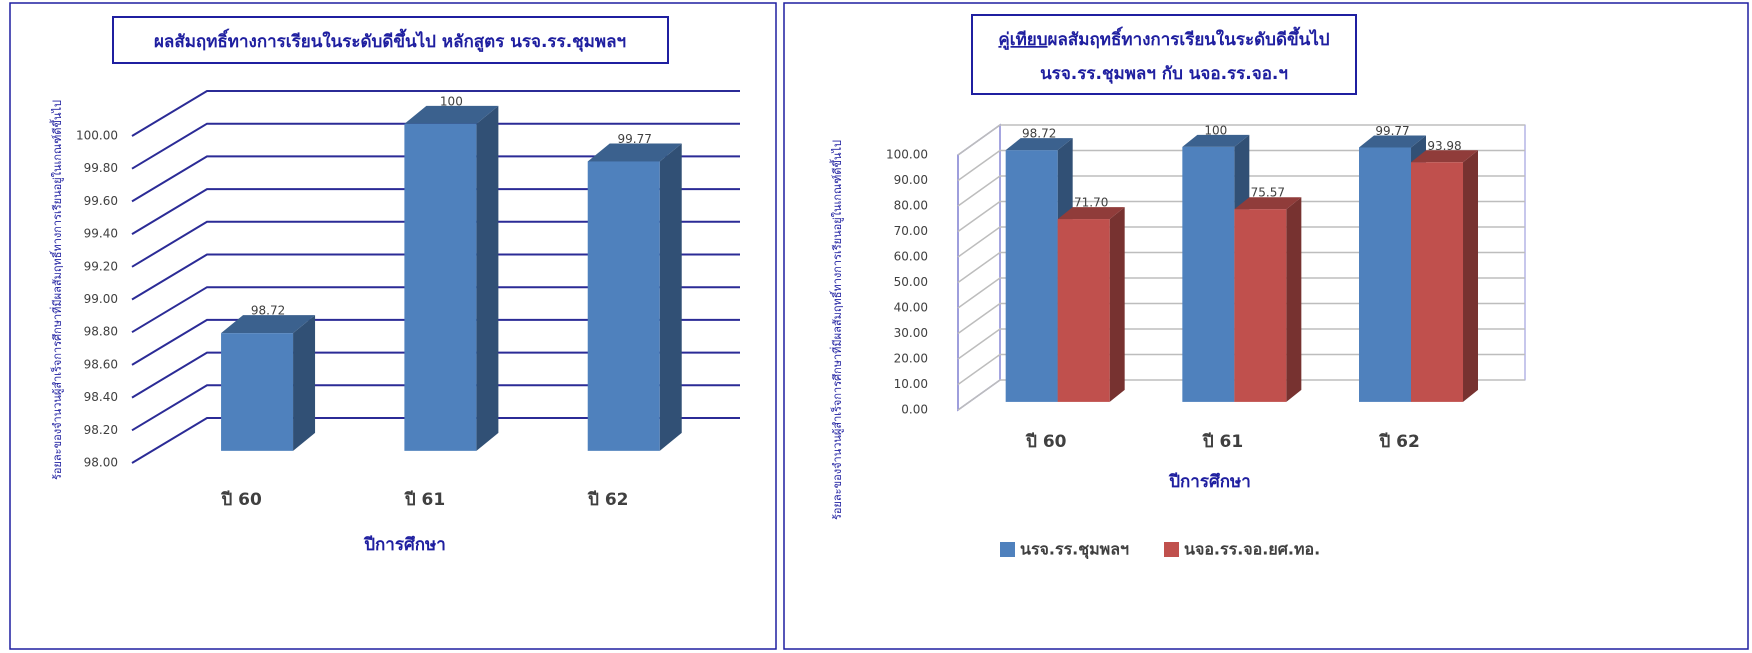 This screenshot has height=653, width=1752. I want to click on data-label: 93.98, so click(1444, 146).